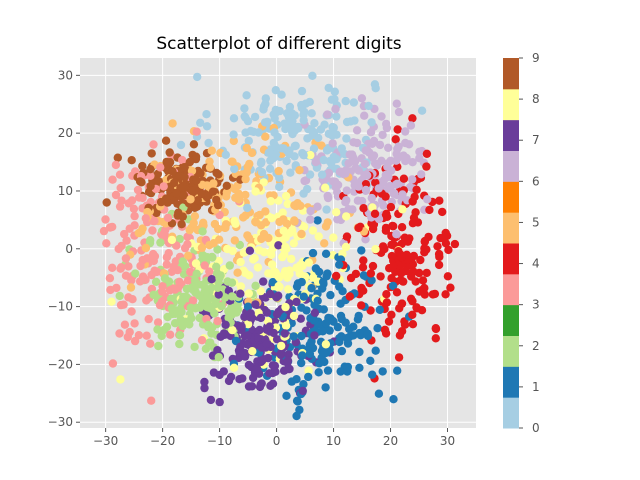 Image resolution: width=640 pixels, height=480 pixels. Describe the element at coordinates (536, 140) in the screenshot. I see `colorbar-tick-label: 7` at that location.